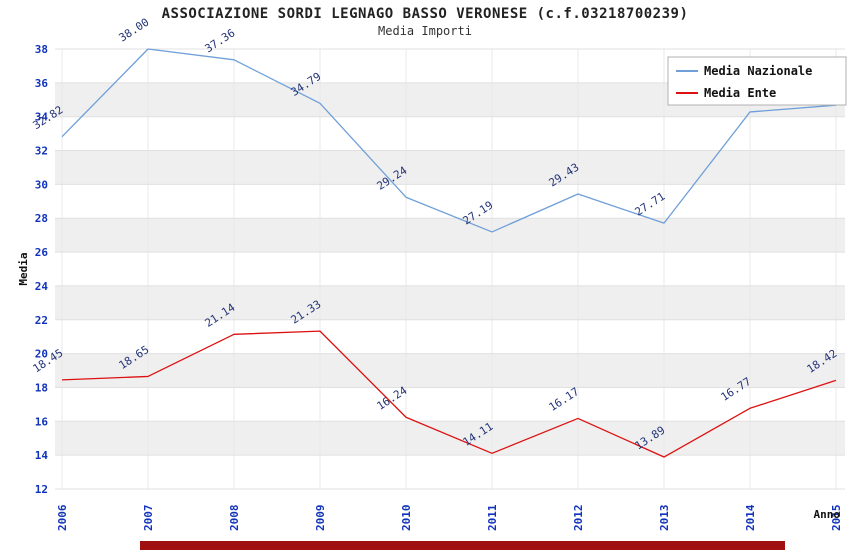 The width and height of the screenshot is (850, 550). What do you see at coordinates (148, 518) in the screenshot?
I see `x-tick-label: 2007` at bounding box center [148, 518].